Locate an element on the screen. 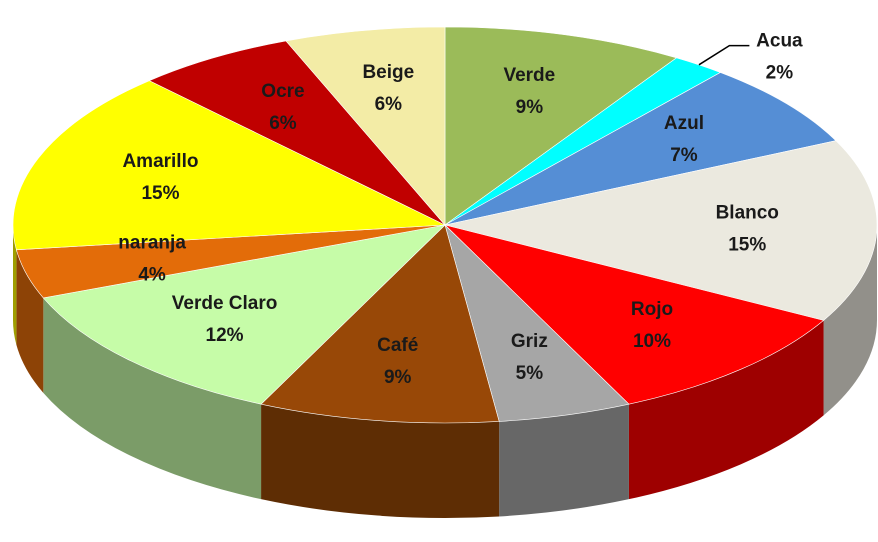 The width and height of the screenshot is (878, 542). slice-label: Café is located at coordinates (397, 345).